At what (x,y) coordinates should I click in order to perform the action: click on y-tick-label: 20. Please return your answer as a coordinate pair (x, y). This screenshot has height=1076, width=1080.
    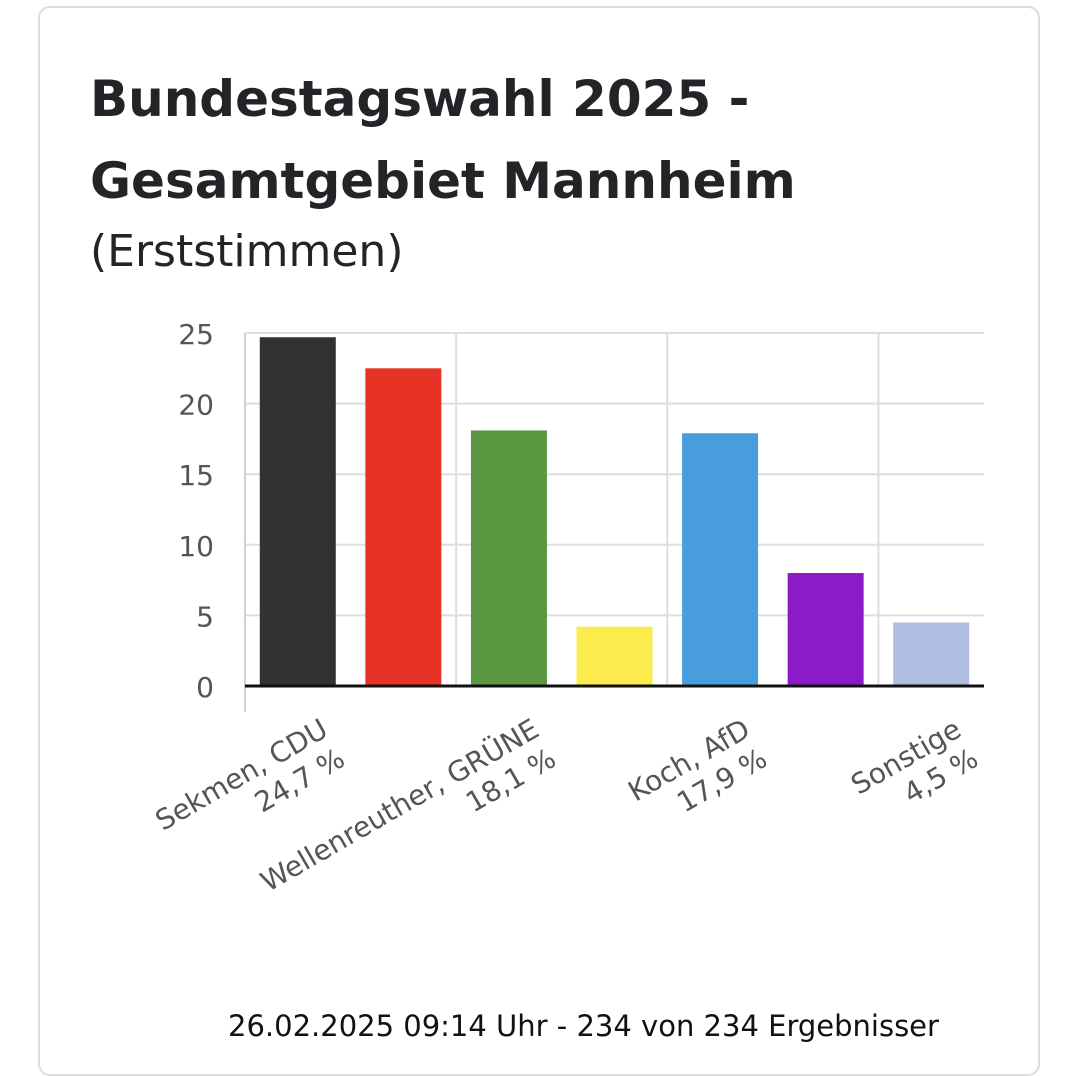
    Looking at the image, I should click on (196, 405).